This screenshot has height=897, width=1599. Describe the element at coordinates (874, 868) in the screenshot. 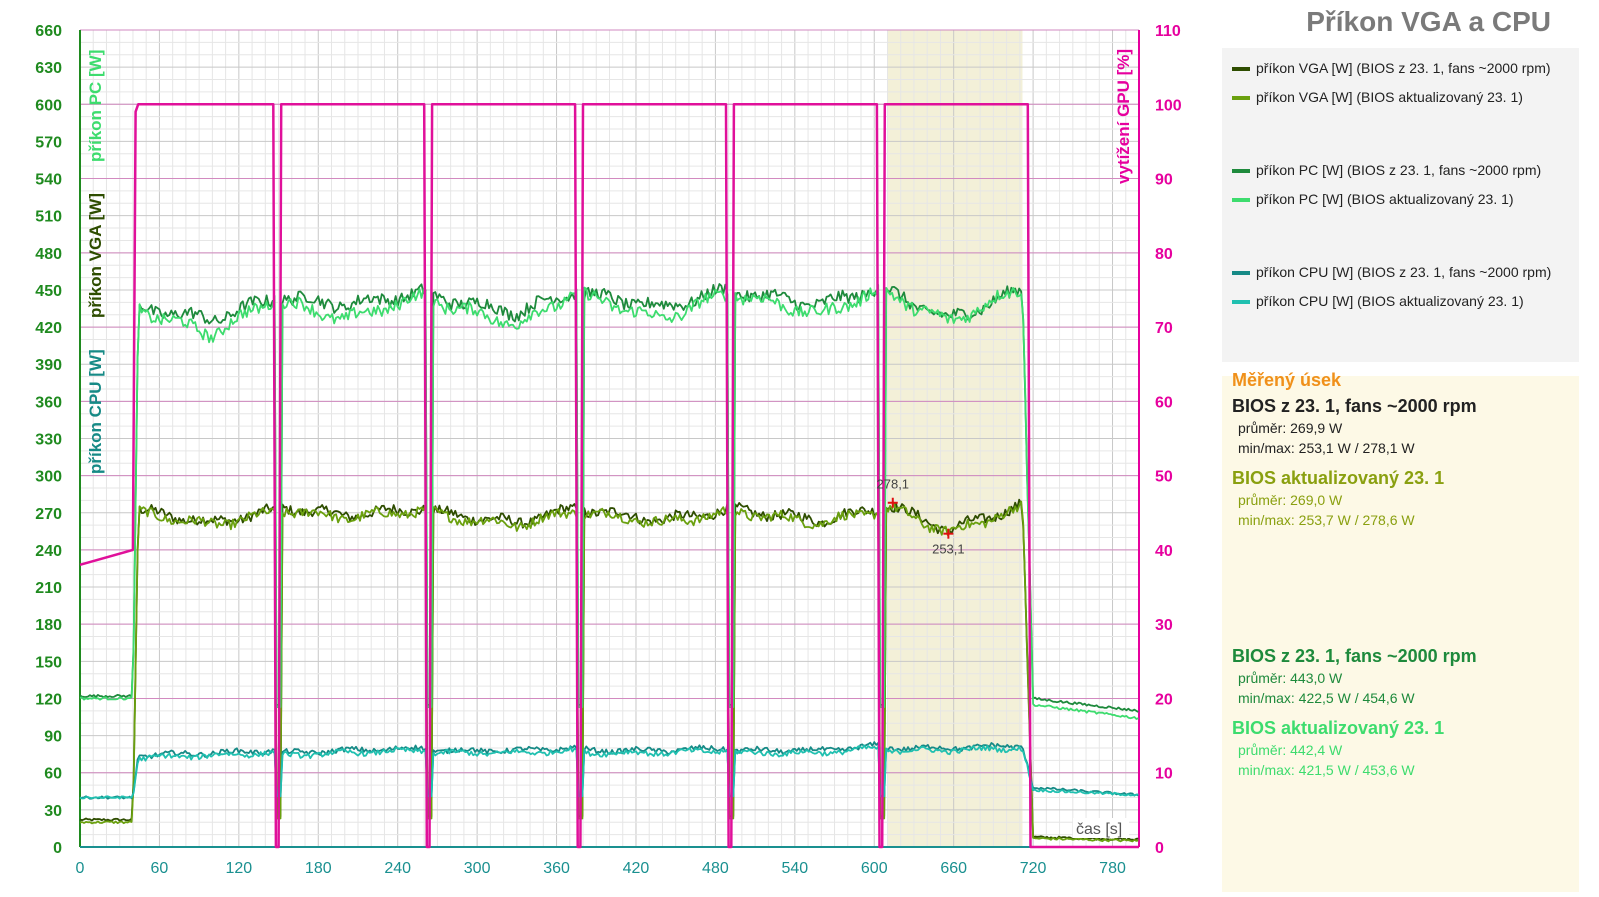

I see `x-tick: 600` at that location.